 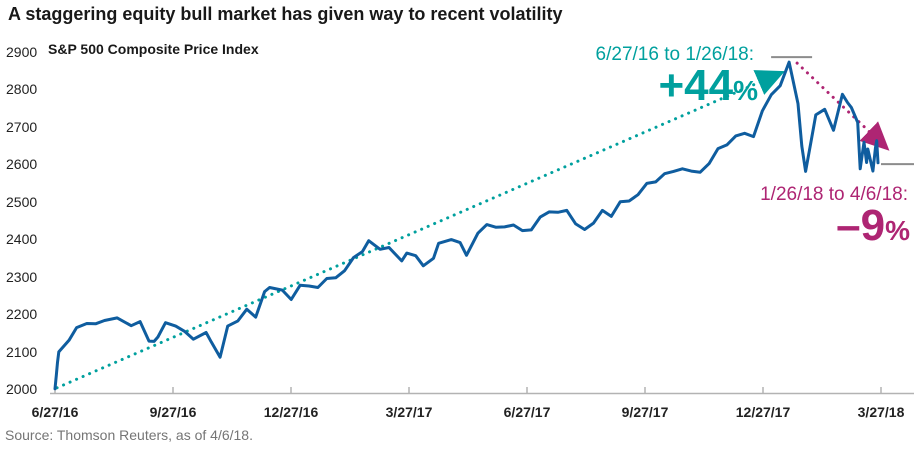 I want to click on gain-pct-number: +44, so click(x=696, y=85).